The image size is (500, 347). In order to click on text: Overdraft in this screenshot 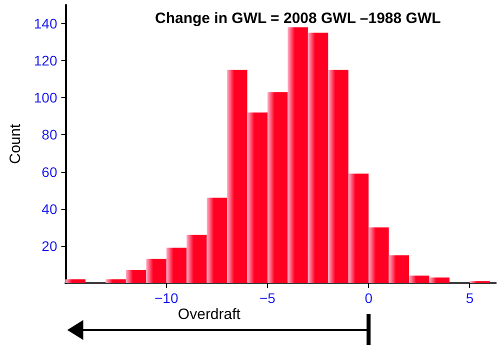, I will do `click(210, 314)`.